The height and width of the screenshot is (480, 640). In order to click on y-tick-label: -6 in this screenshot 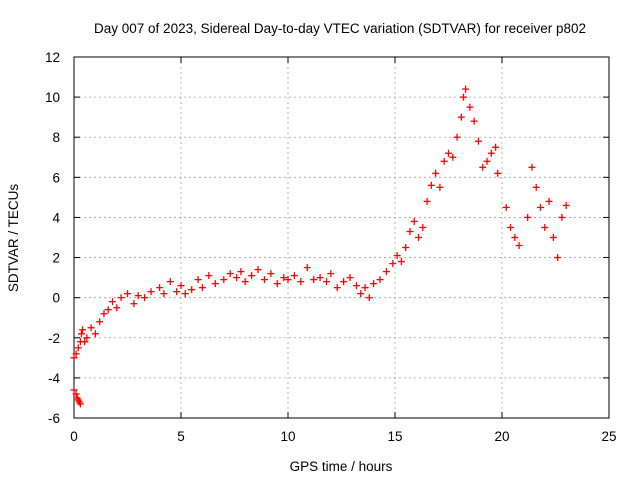, I will do `click(54, 418)`.